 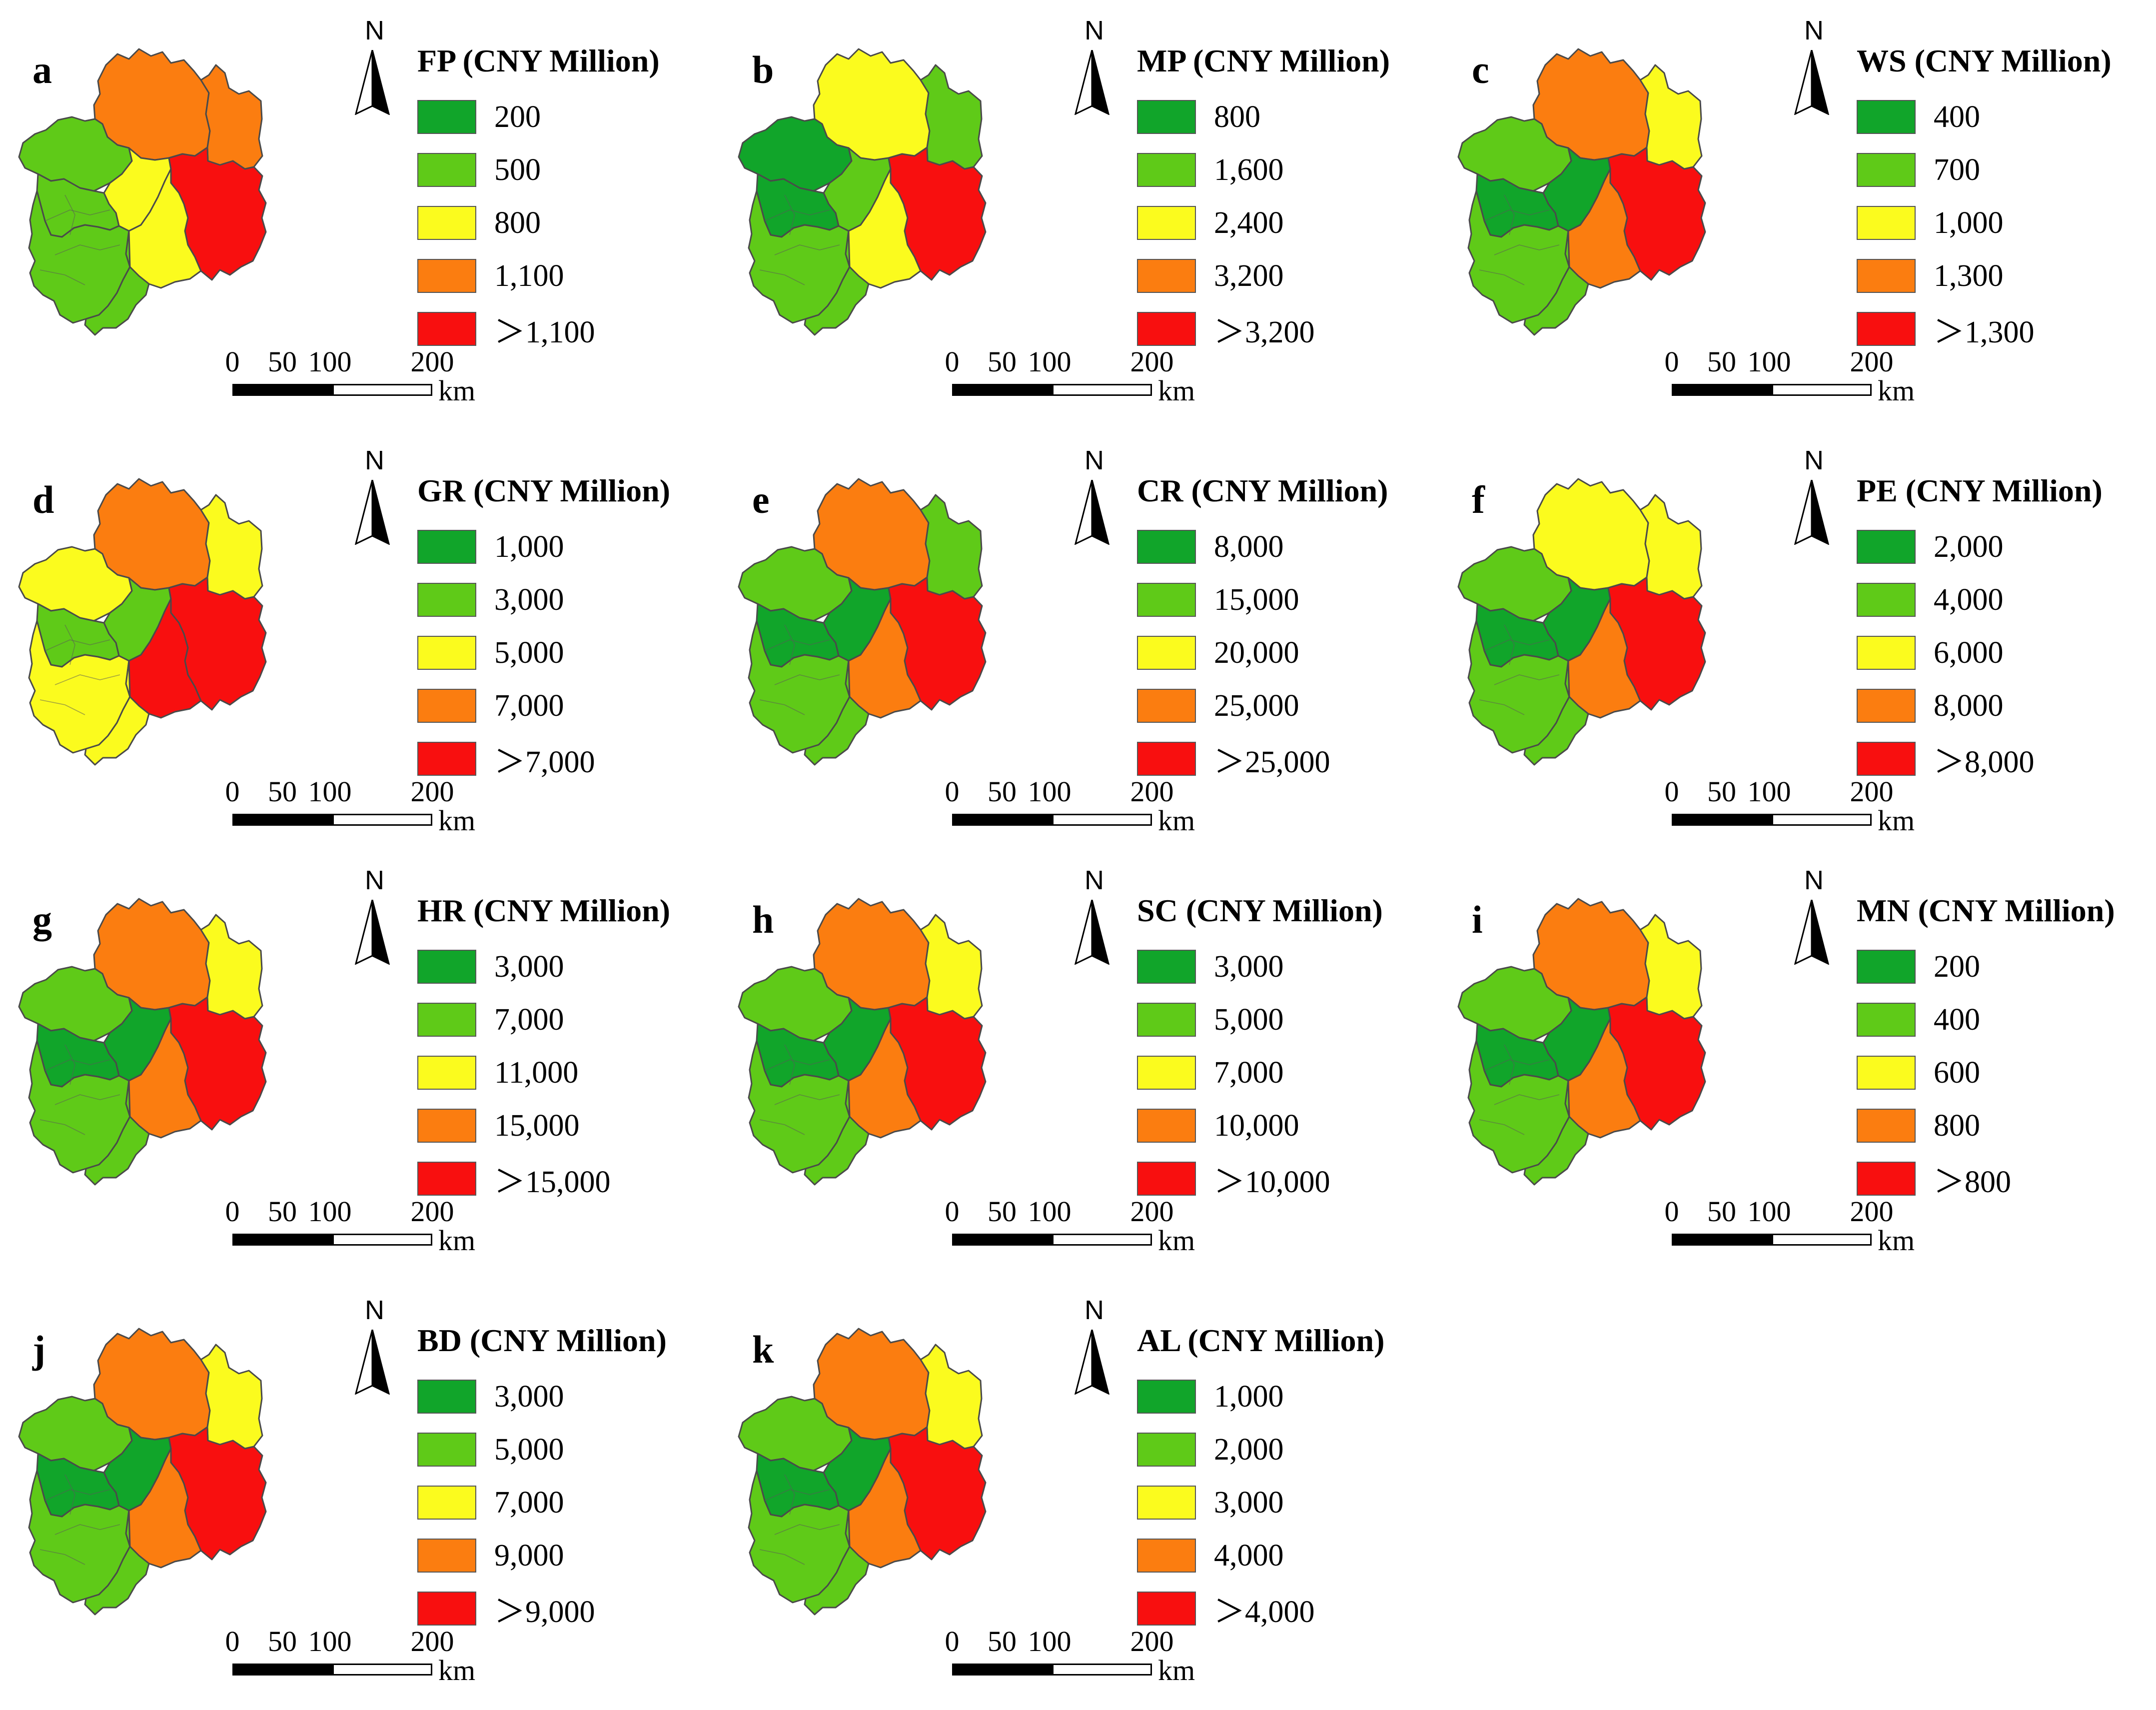 I want to click on legend-rows: 200 500 800 1,100 ＞1,100, so click(x=538, y=222).